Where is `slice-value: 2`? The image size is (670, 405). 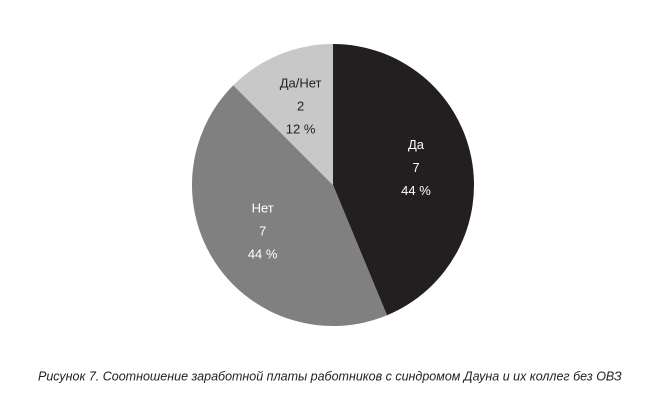 slice-value: 2 is located at coordinates (300, 105).